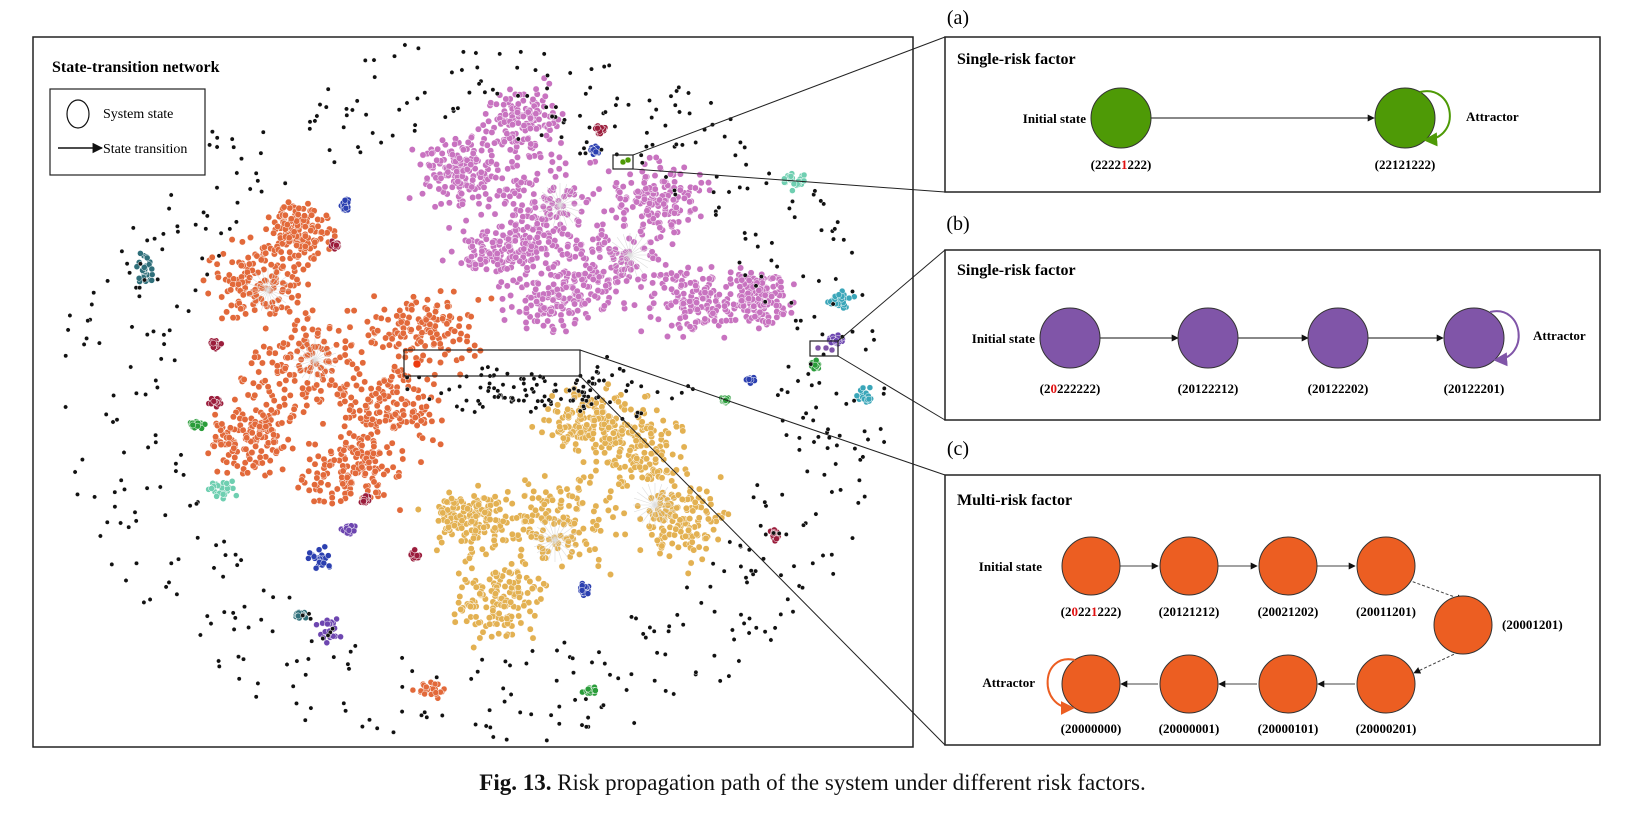 The image size is (1625, 820). What do you see at coordinates (1070, 388) in the screenshot?
I see `panel-b-state-1-label: (20222222)` at bounding box center [1070, 388].